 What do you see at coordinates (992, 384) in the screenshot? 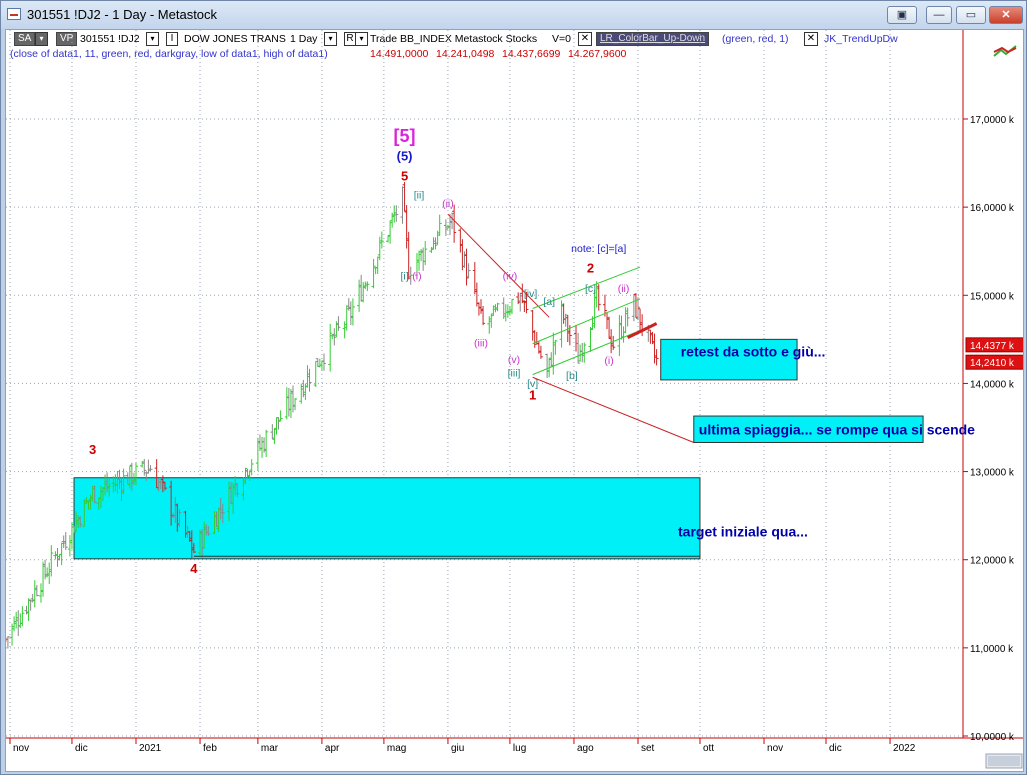
I see `y-tick-label: 14,0000 k` at bounding box center [992, 384].